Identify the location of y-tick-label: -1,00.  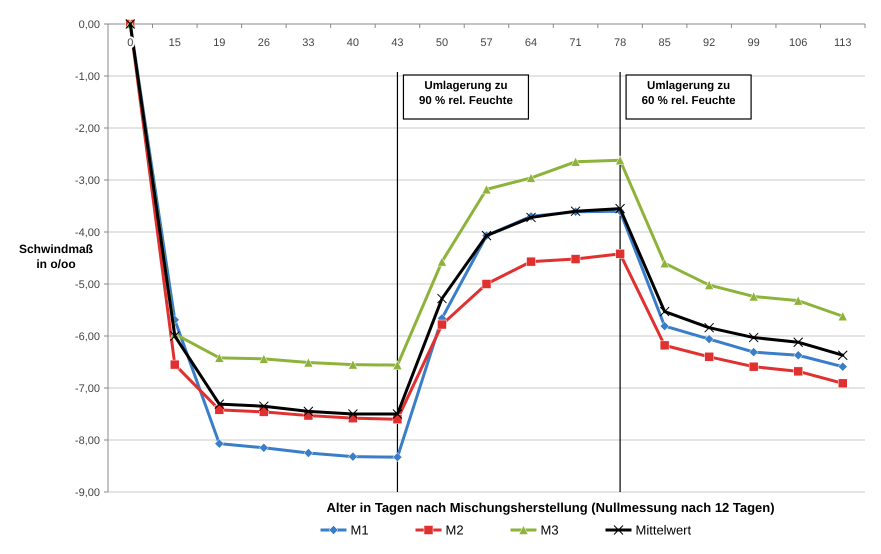
(87, 76).